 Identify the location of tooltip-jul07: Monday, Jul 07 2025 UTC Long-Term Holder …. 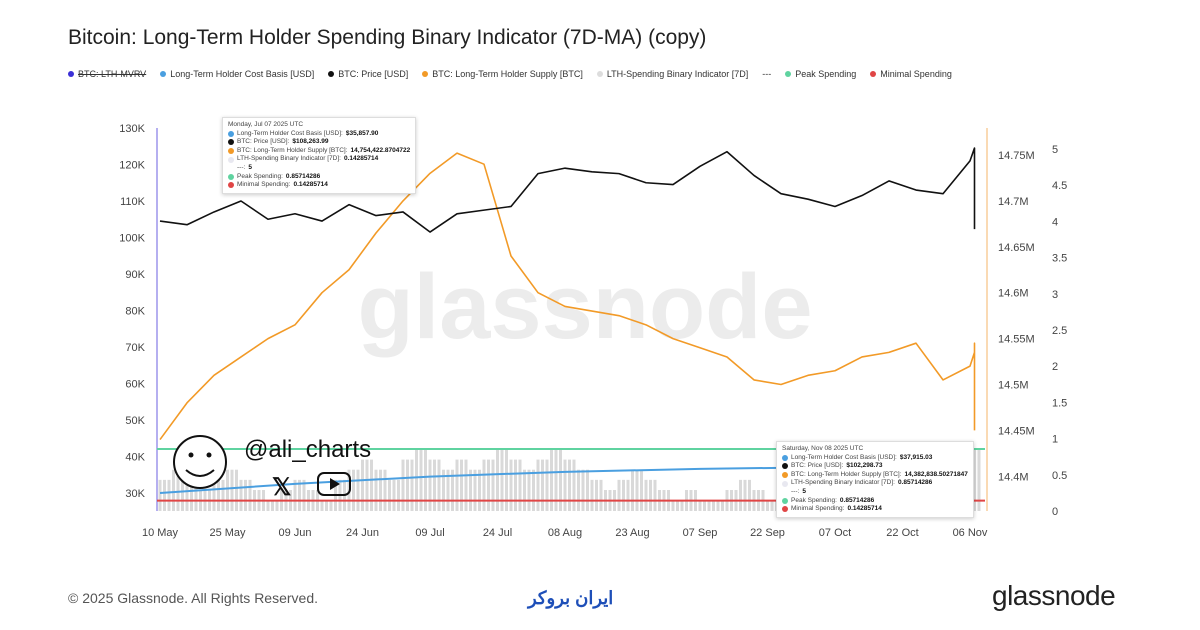
(319, 155).